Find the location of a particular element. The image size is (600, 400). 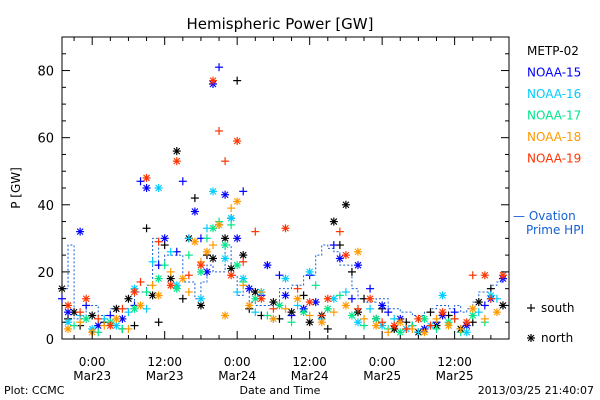

y-tick-label: 40 is located at coordinates (45, 206).